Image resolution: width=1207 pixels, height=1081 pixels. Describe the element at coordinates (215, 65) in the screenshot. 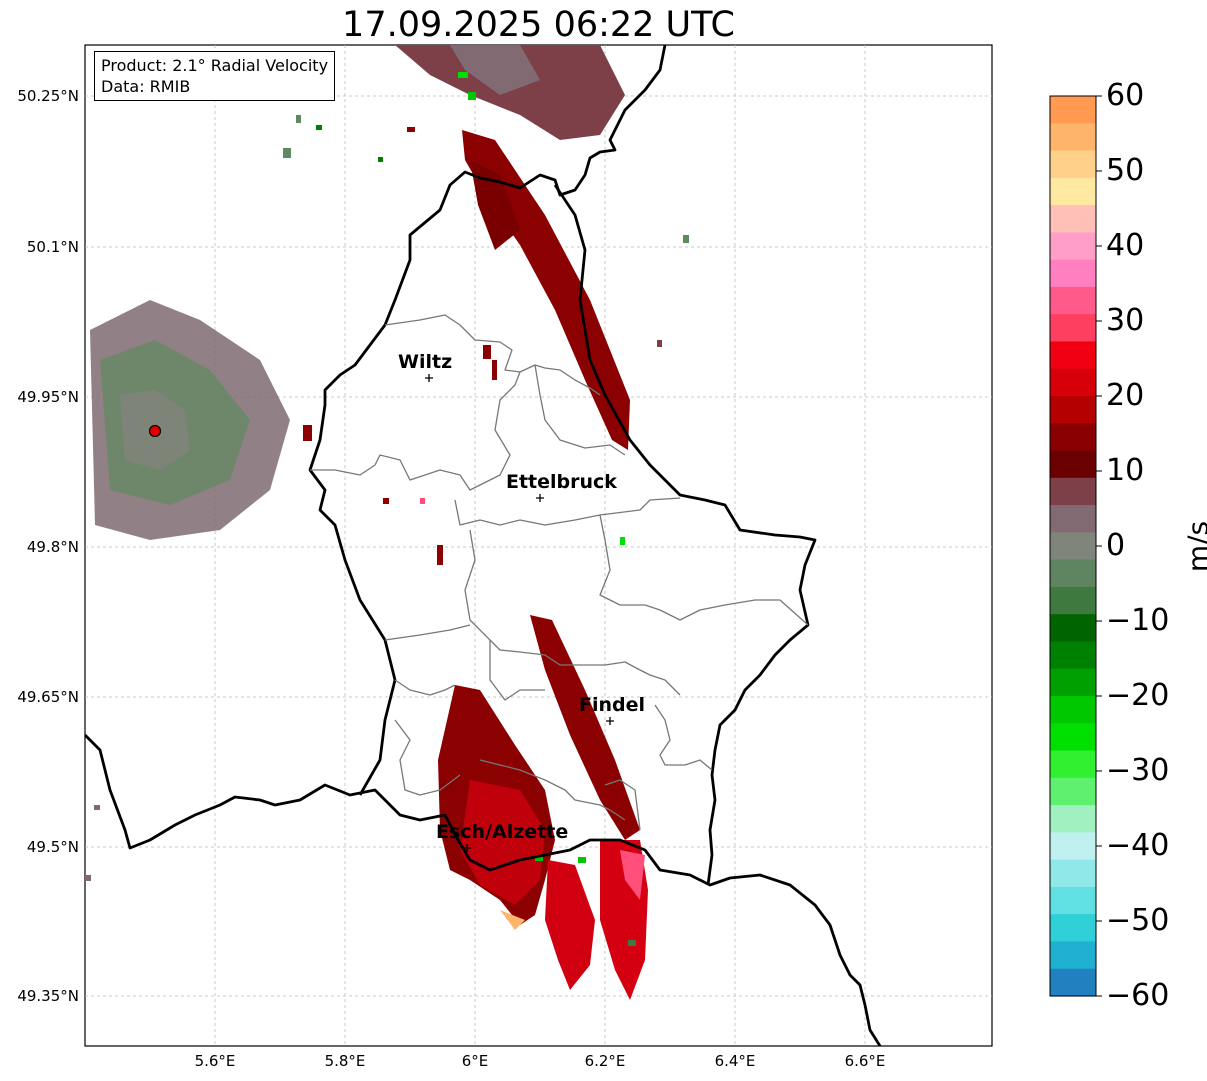

I see `product-label: Product: 2.1° Radial Velocity` at that location.